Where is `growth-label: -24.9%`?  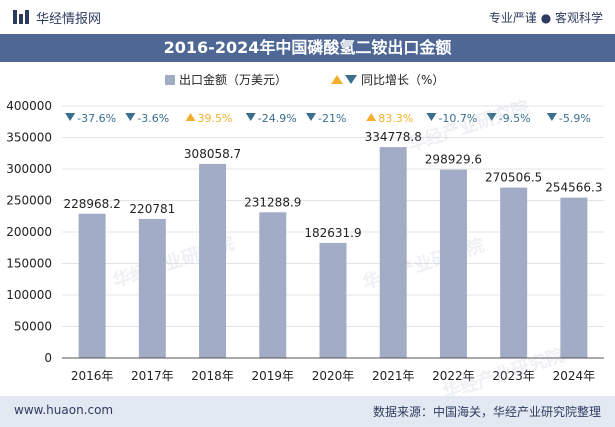
growth-label: -24.9% is located at coordinates (277, 118).